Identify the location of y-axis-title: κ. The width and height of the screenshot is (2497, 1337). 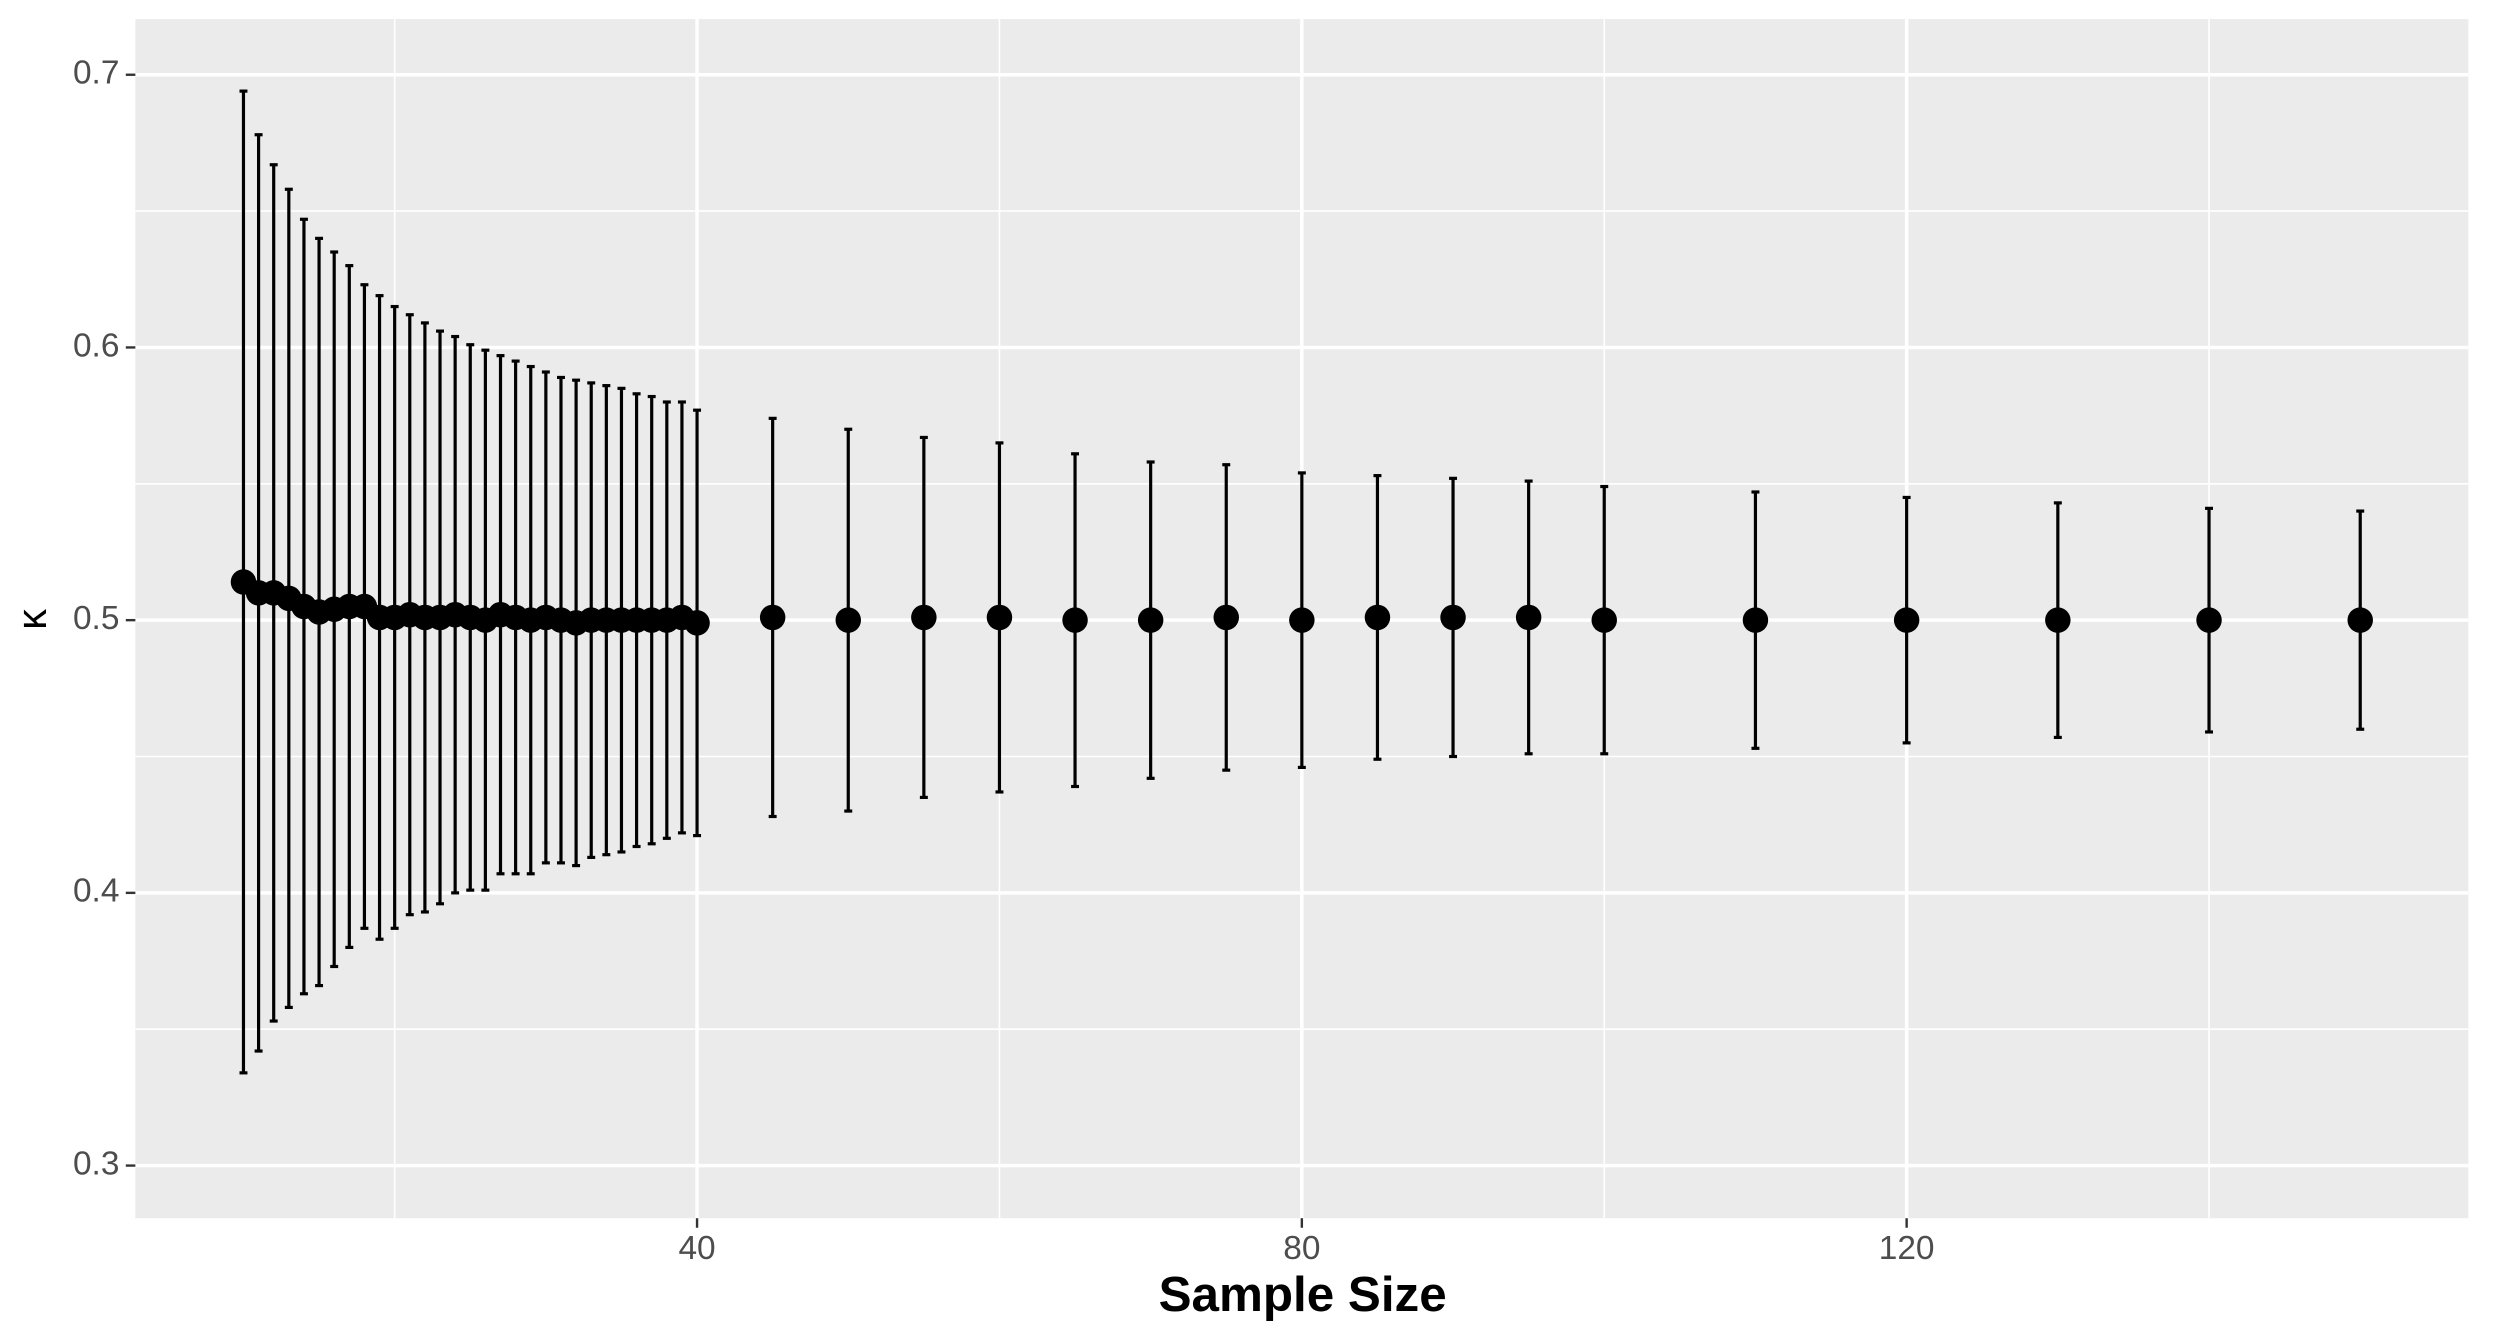
(32, 619).